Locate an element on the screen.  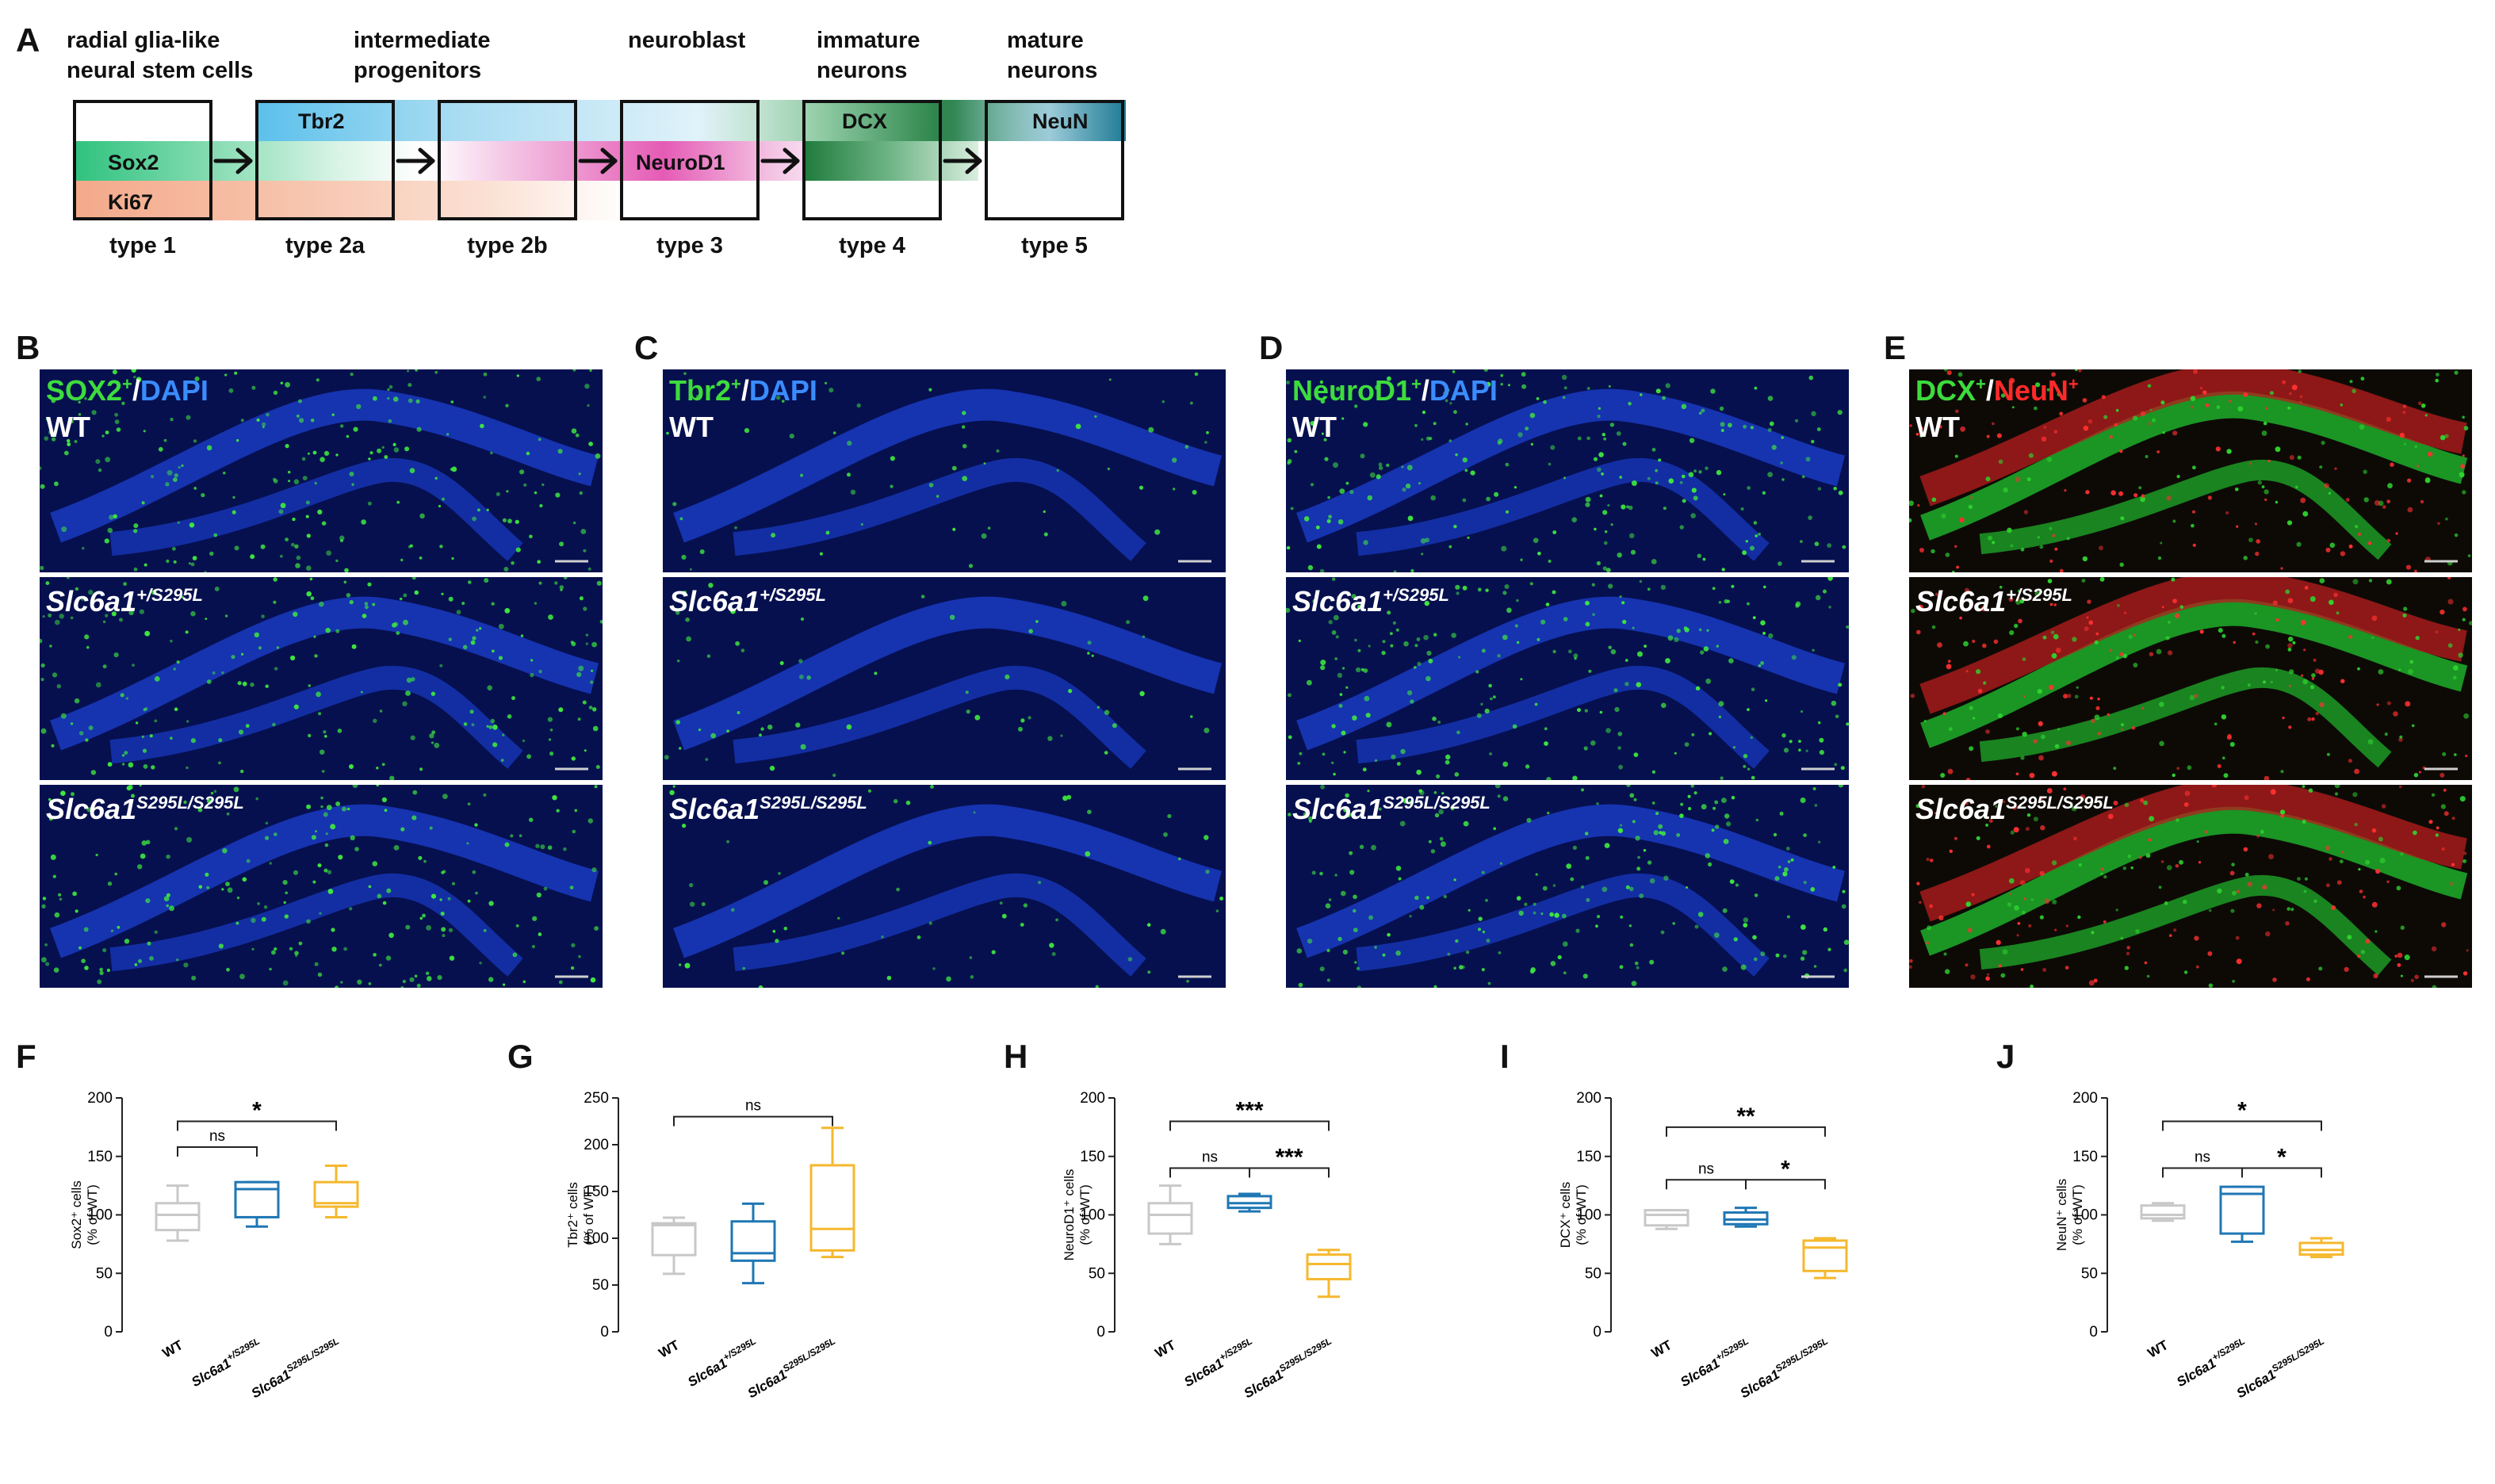
type-label-2b: type 2b is located at coordinates (508, 245).